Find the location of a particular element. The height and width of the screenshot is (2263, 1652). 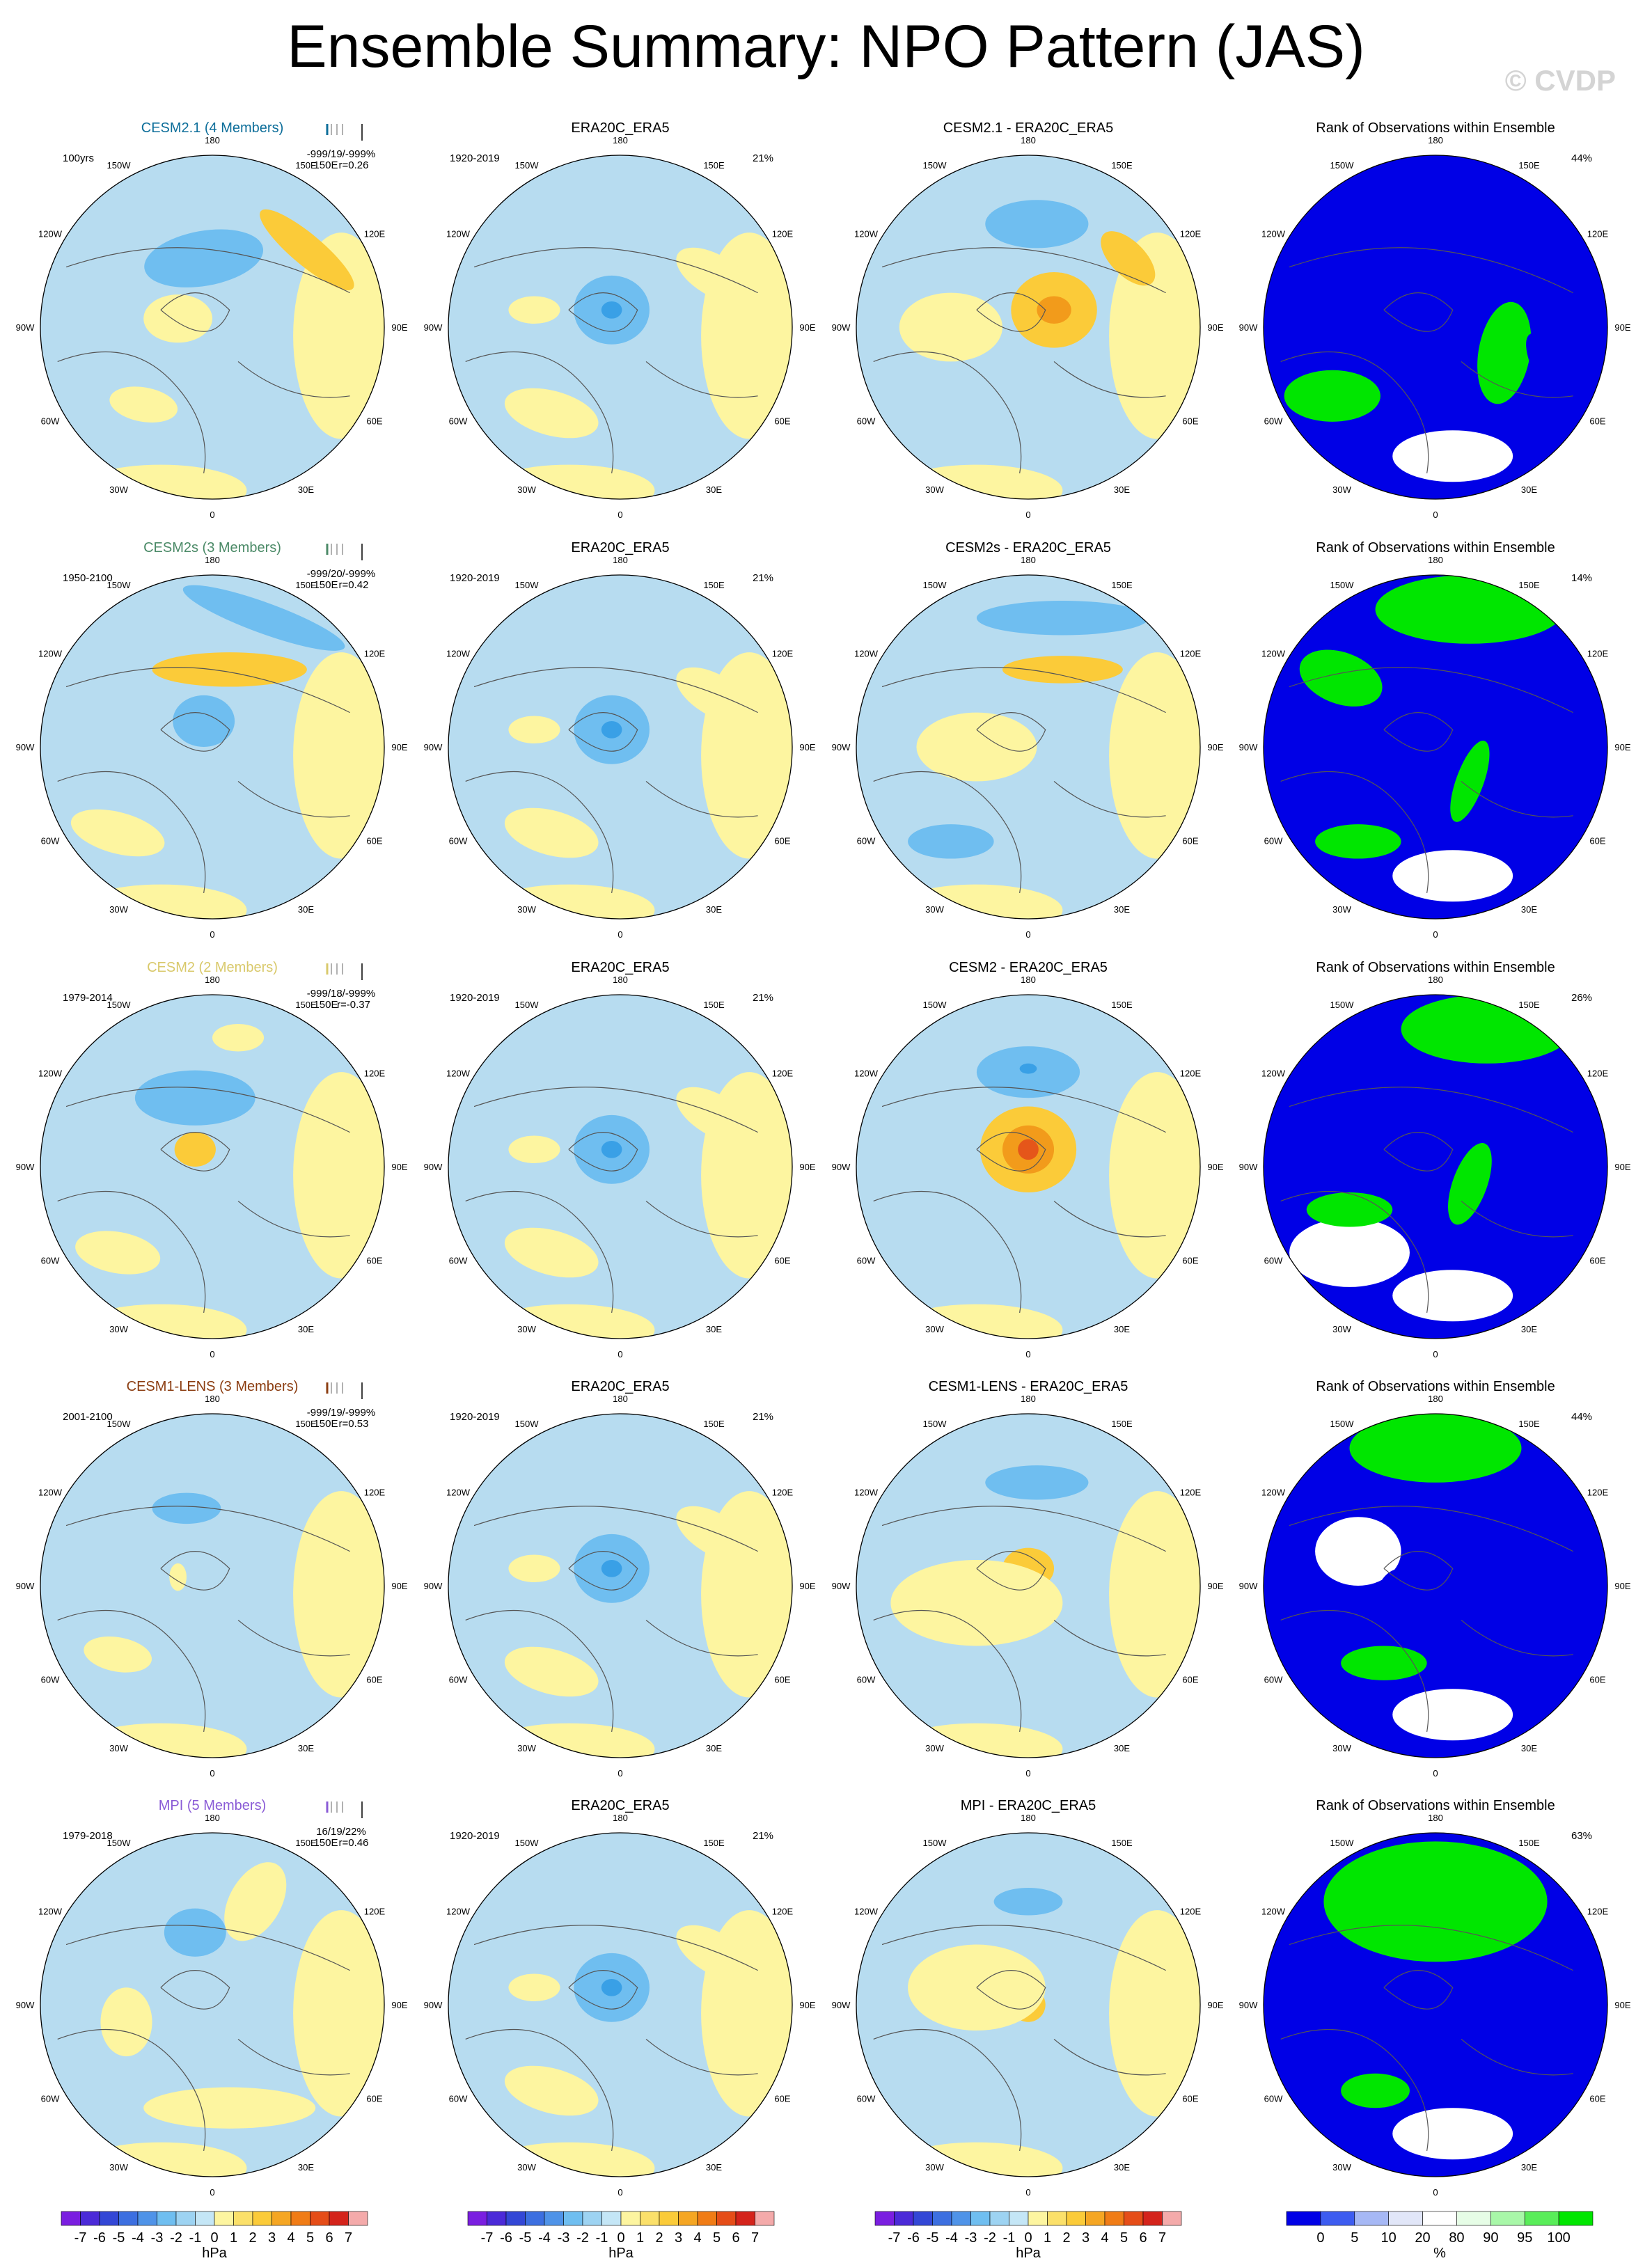

obs-field-row1 is located at coordinates (620, 327).